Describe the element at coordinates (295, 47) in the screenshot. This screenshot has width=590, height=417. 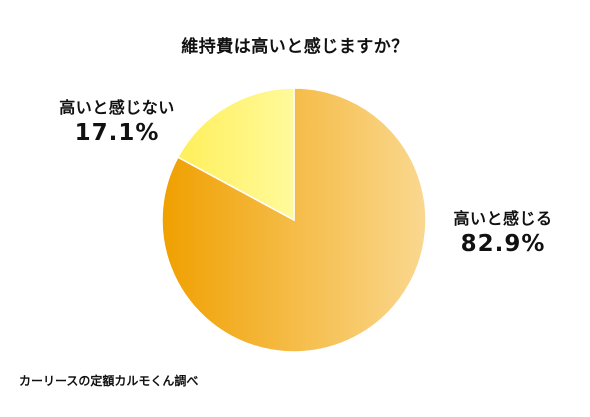
I see `chart-title: 維持費は高いと感じますか？` at that location.